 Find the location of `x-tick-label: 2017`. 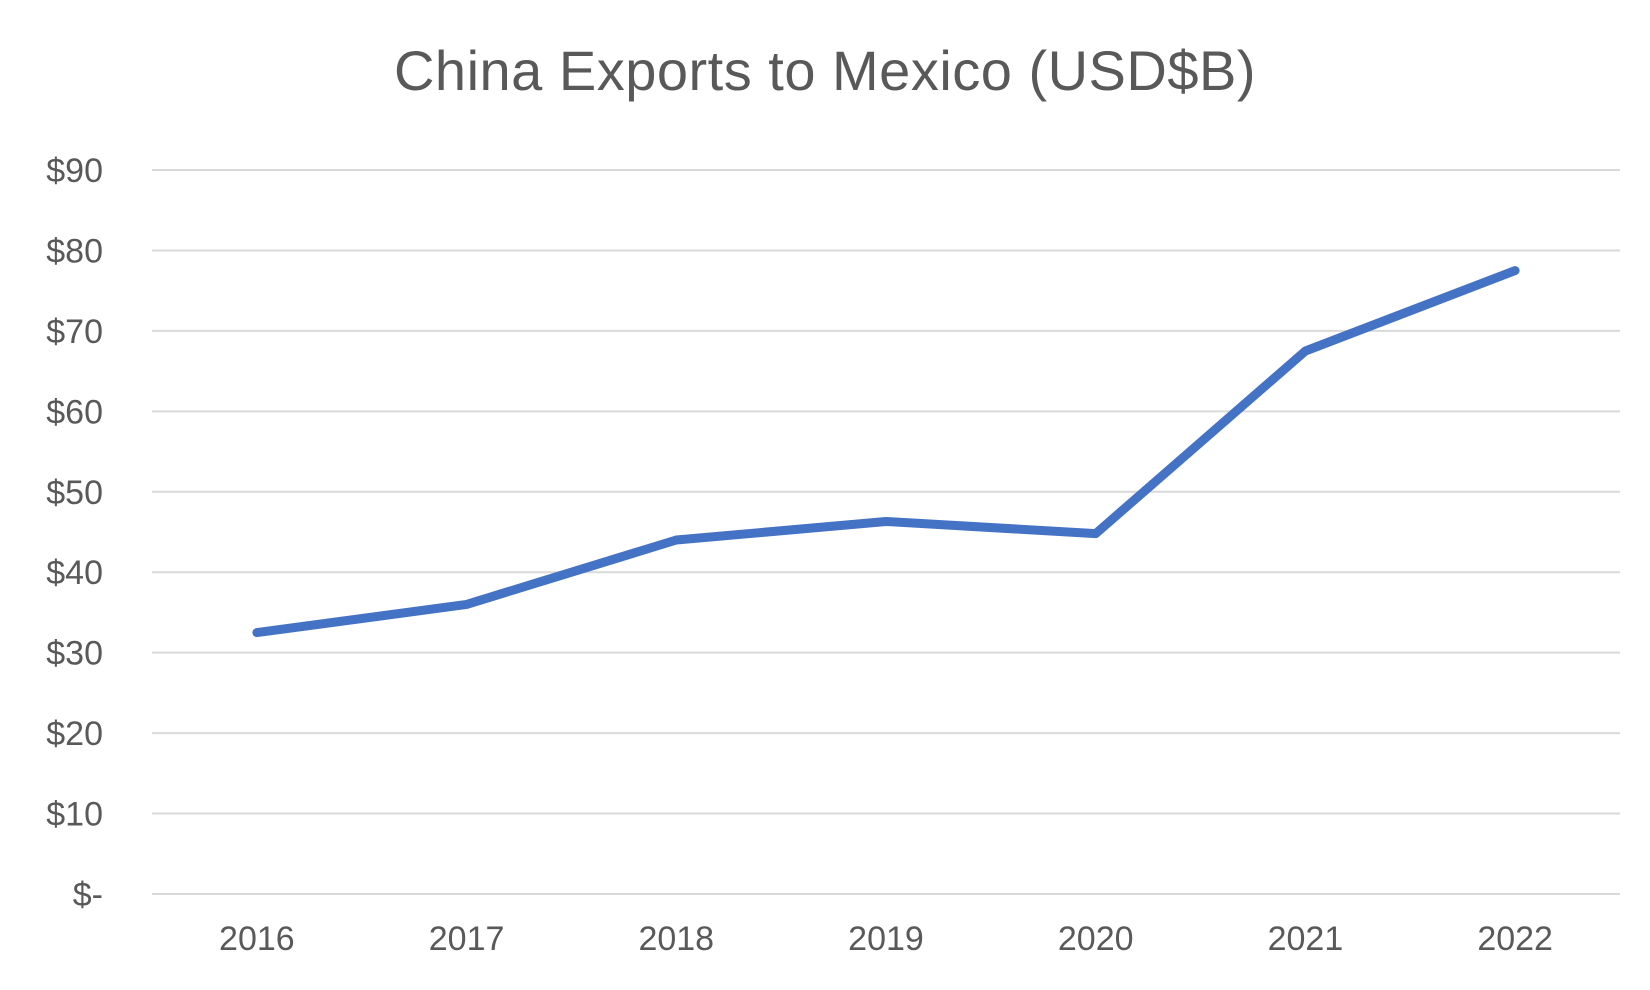

x-tick-label: 2017 is located at coordinates (467, 939).